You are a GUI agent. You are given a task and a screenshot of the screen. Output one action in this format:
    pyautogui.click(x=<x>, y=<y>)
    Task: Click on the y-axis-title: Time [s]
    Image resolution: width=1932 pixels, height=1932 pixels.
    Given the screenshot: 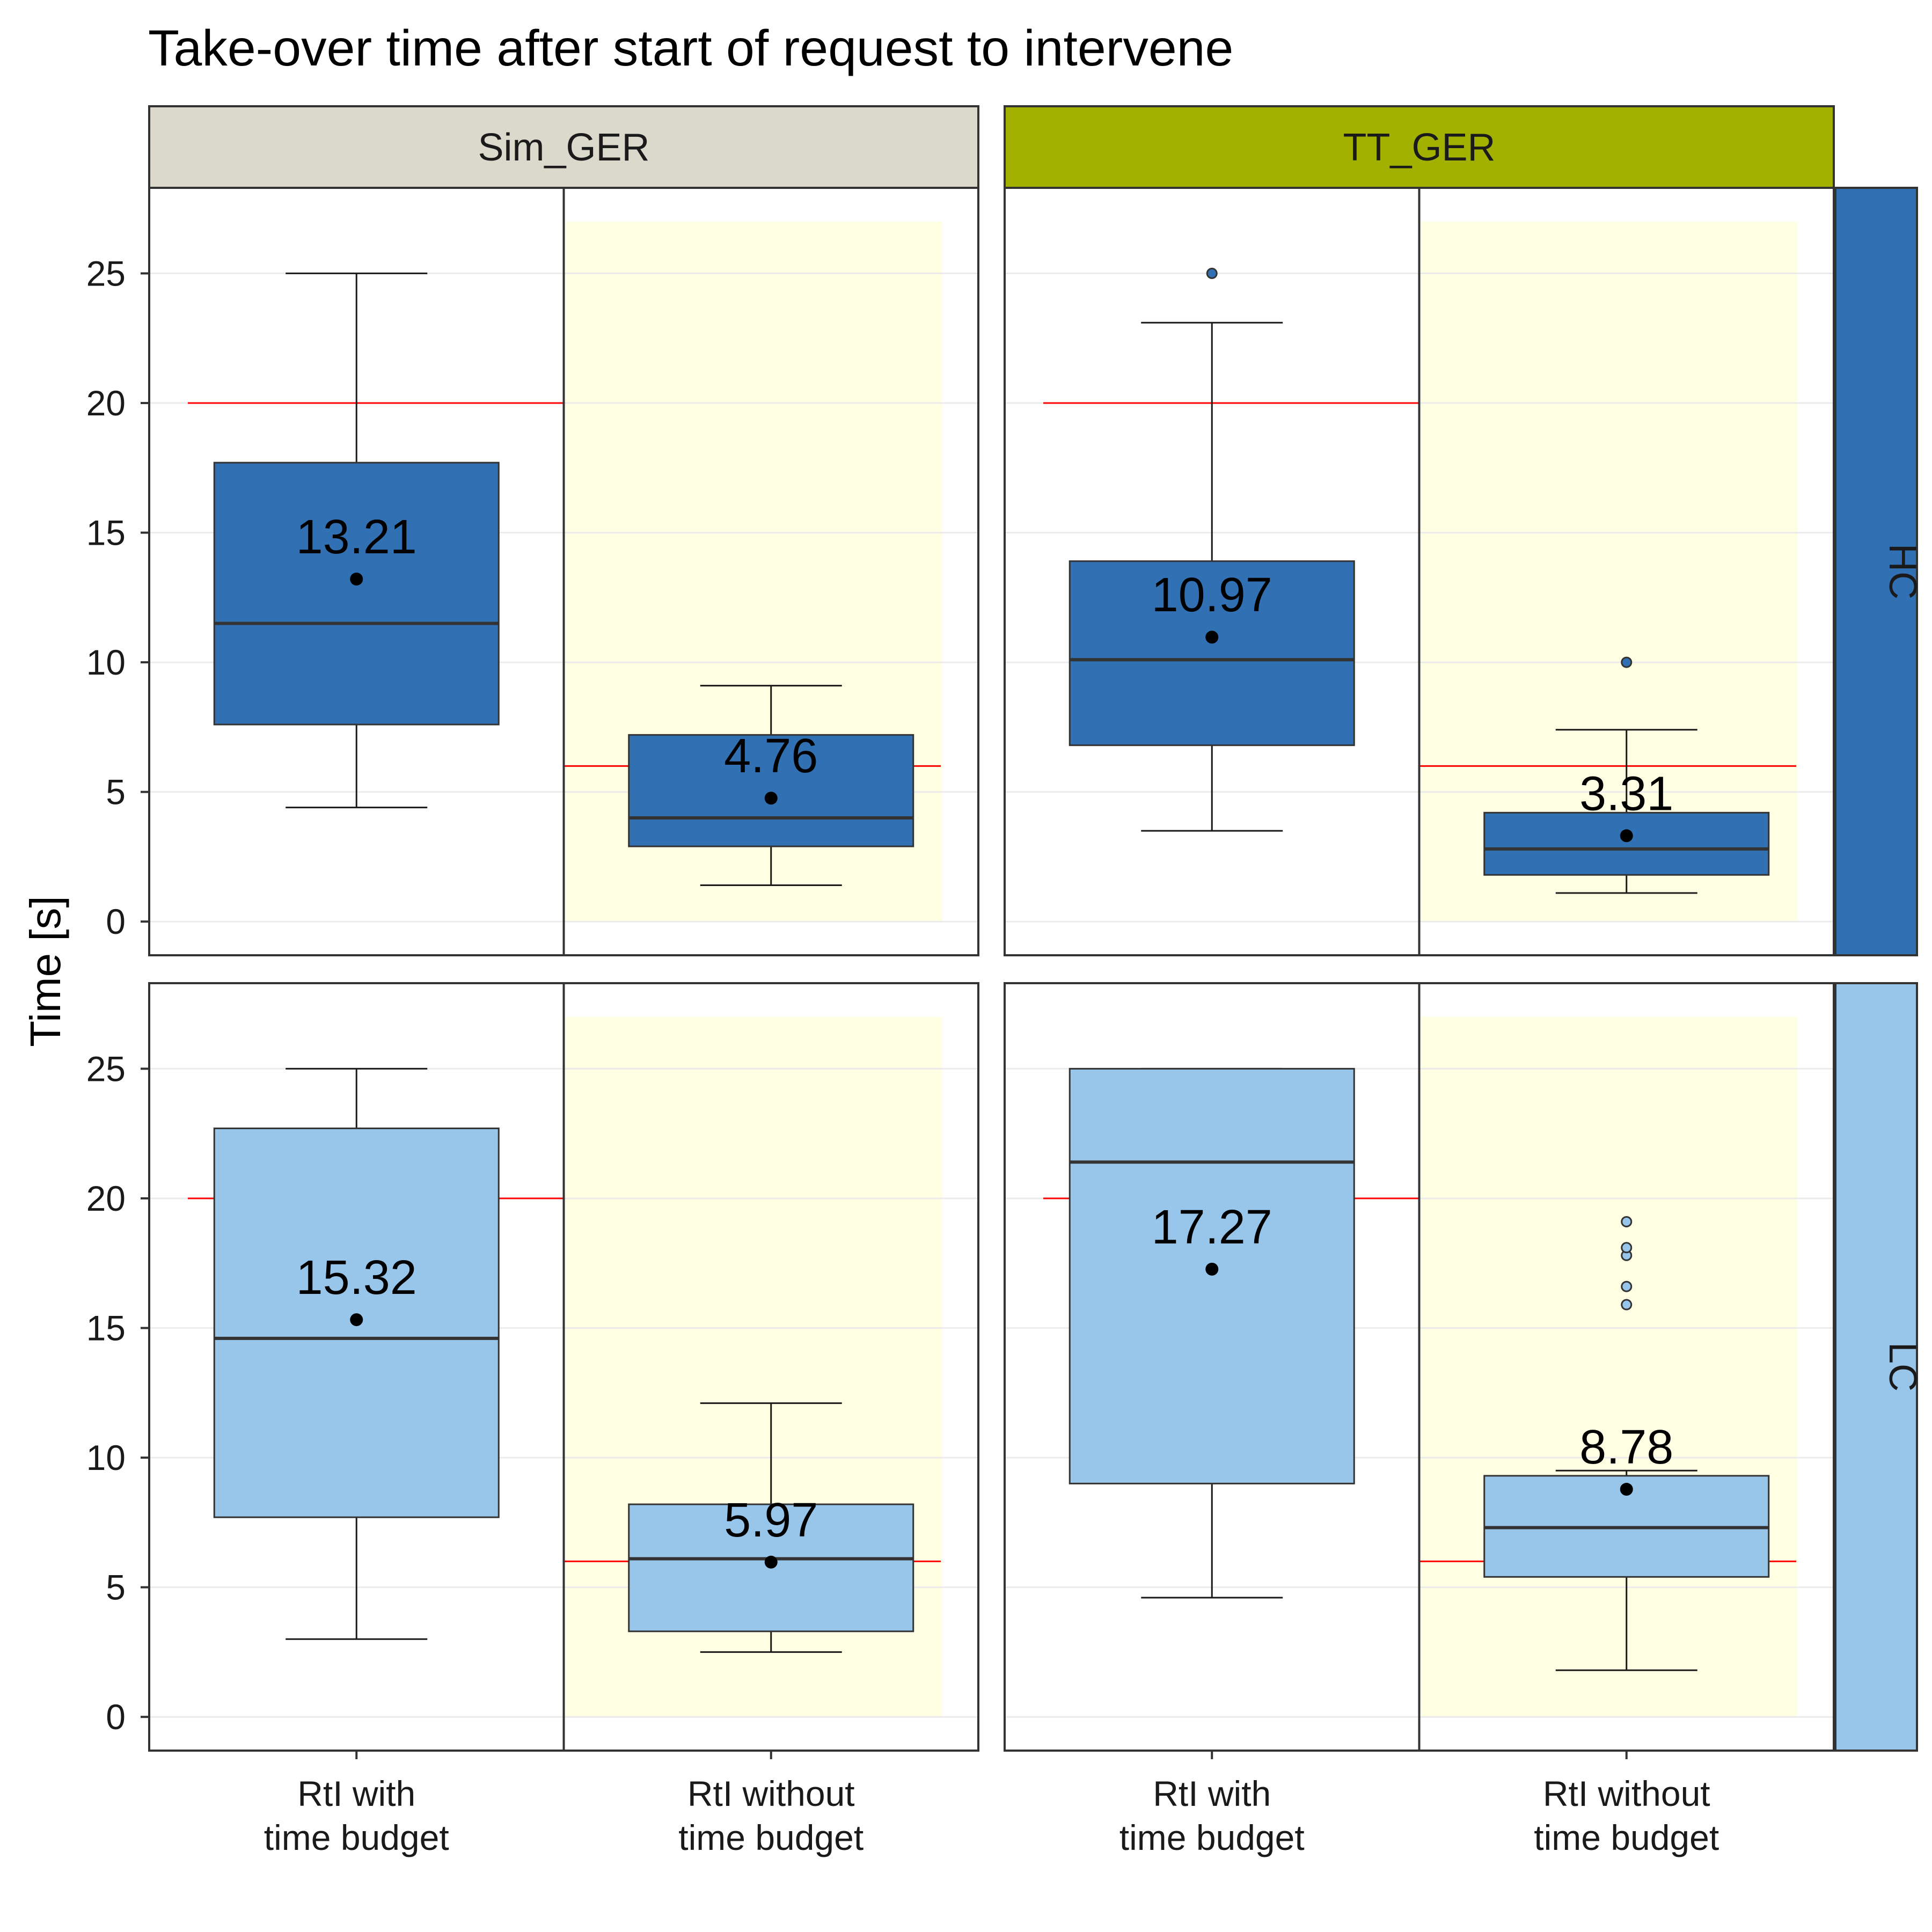 What is the action you would take?
    pyautogui.click(x=45, y=971)
    